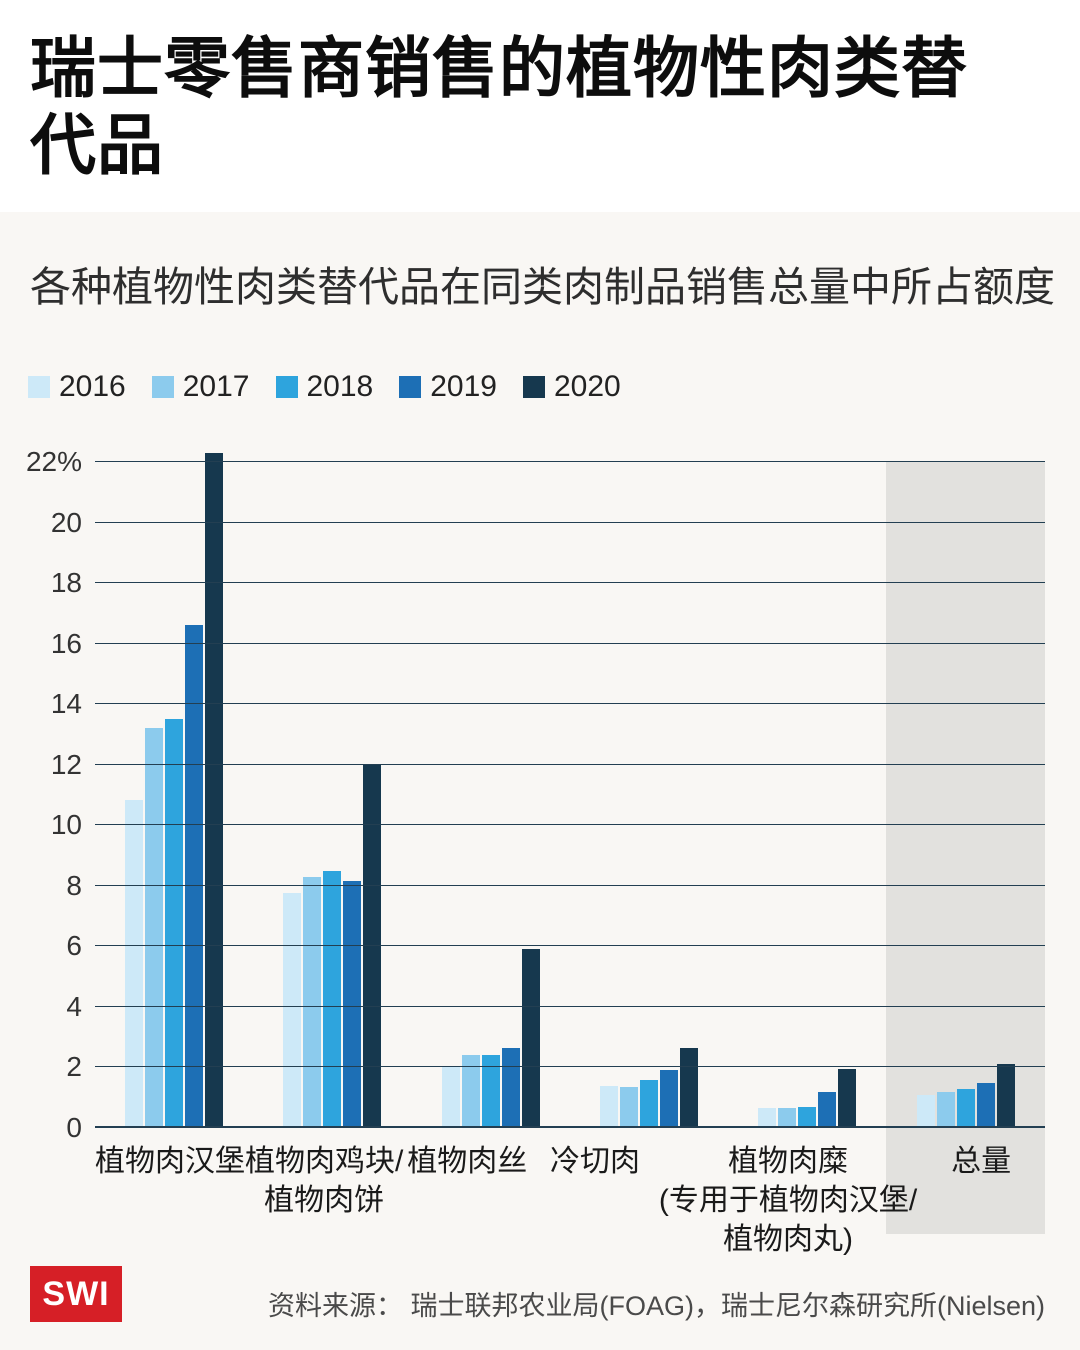 The width and height of the screenshot is (1080, 1350). What do you see at coordinates (66, 764) in the screenshot?
I see `y-tick-label: 12` at bounding box center [66, 764].